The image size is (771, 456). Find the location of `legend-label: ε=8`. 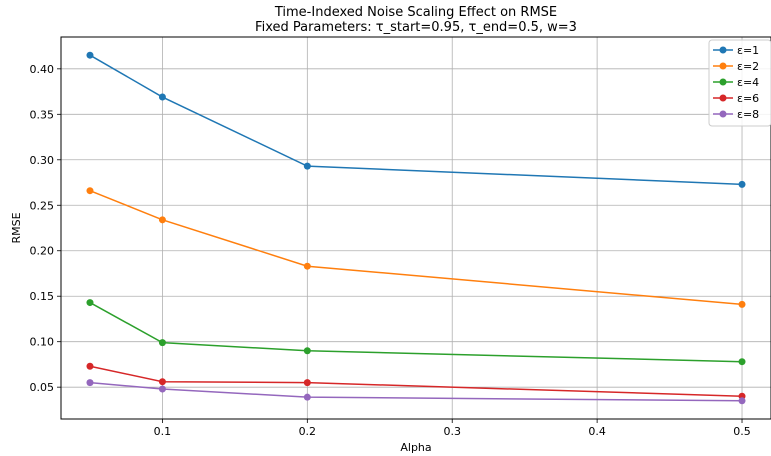

legend-label: ε=8 is located at coordinates (748, 114).